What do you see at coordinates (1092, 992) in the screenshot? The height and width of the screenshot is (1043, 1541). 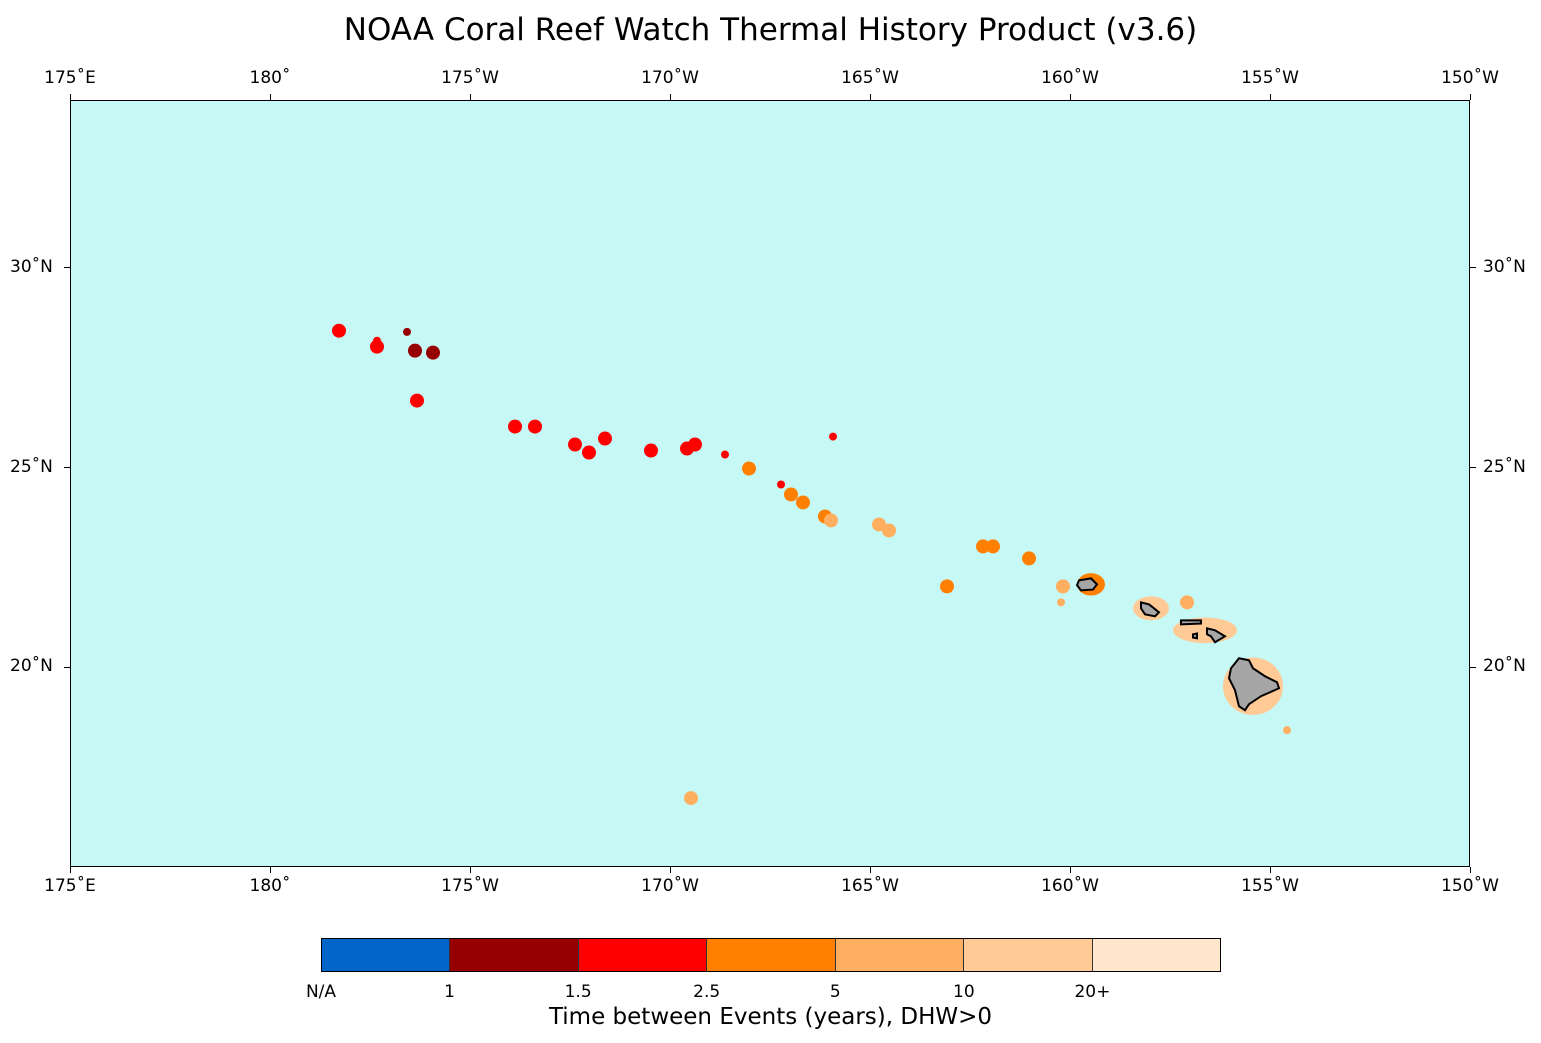 I see `colorbar-tick-label: 20+` at bounding box center [1092, 992].